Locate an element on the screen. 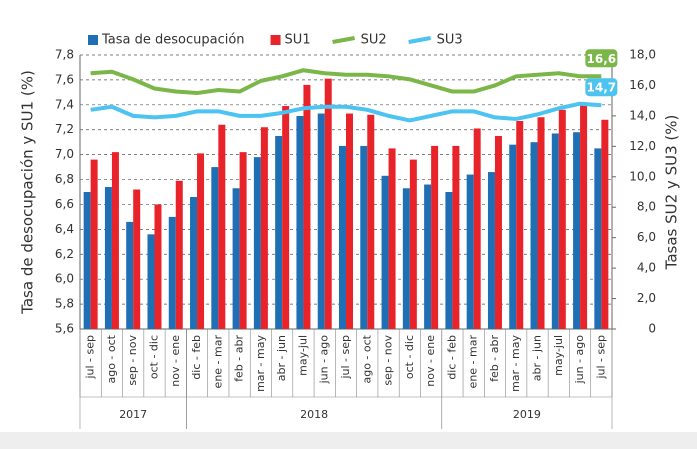  y-tick-label: 7,4 is located at coordinates (64, 104).